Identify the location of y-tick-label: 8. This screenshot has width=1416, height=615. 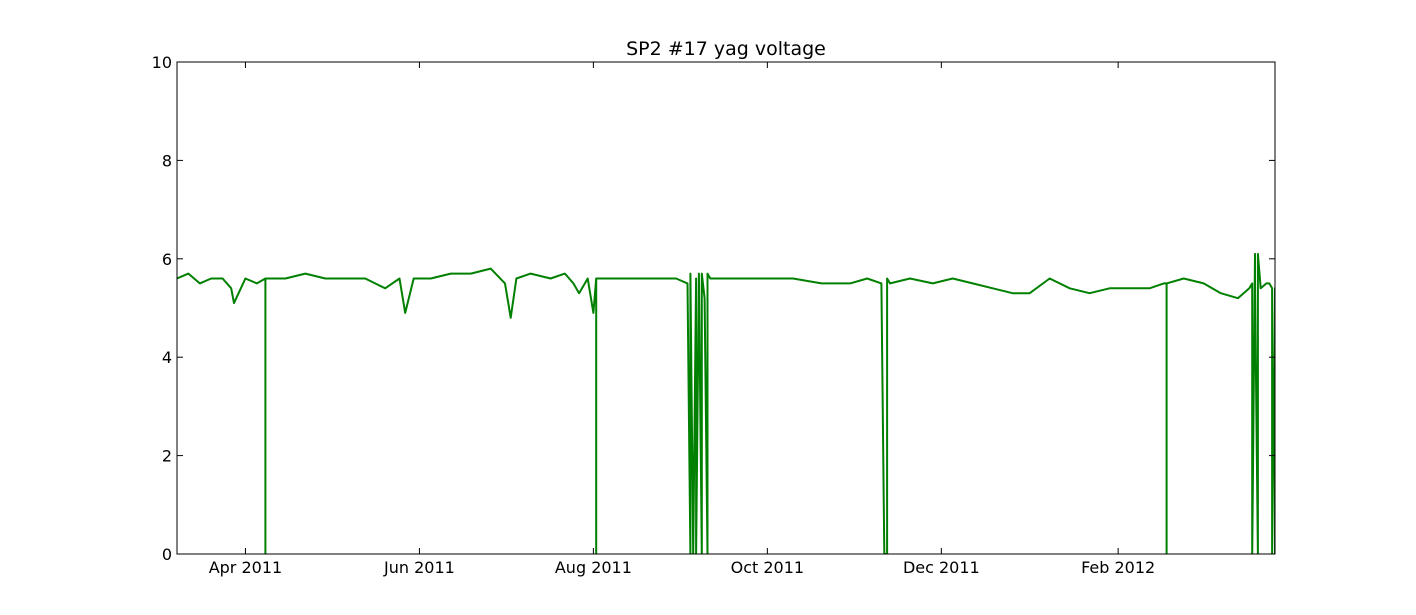
(167, 160).